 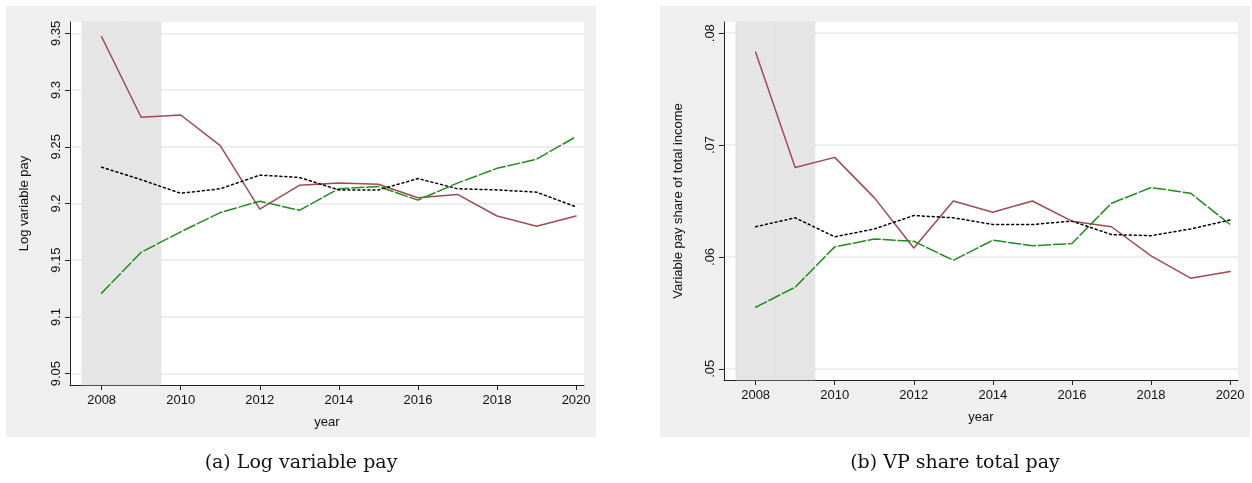 I want to click on y-tick-label: 9.15, so click(x=55, y=260).